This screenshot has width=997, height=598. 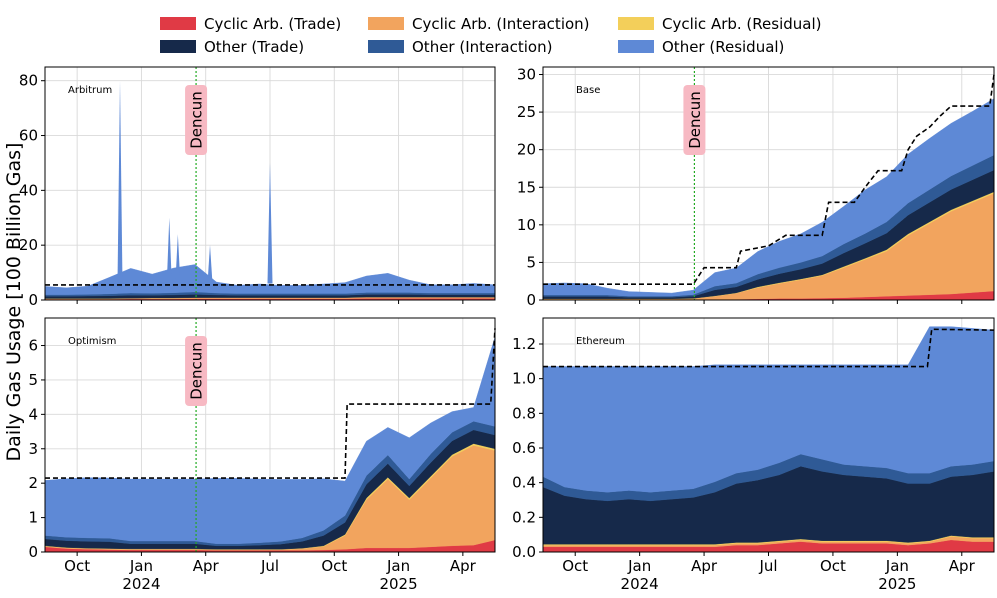 What do you see at coordinates (526, 75) in the screenshot?
I see `y-tick-label: 30` at bounding box center [526, 75].